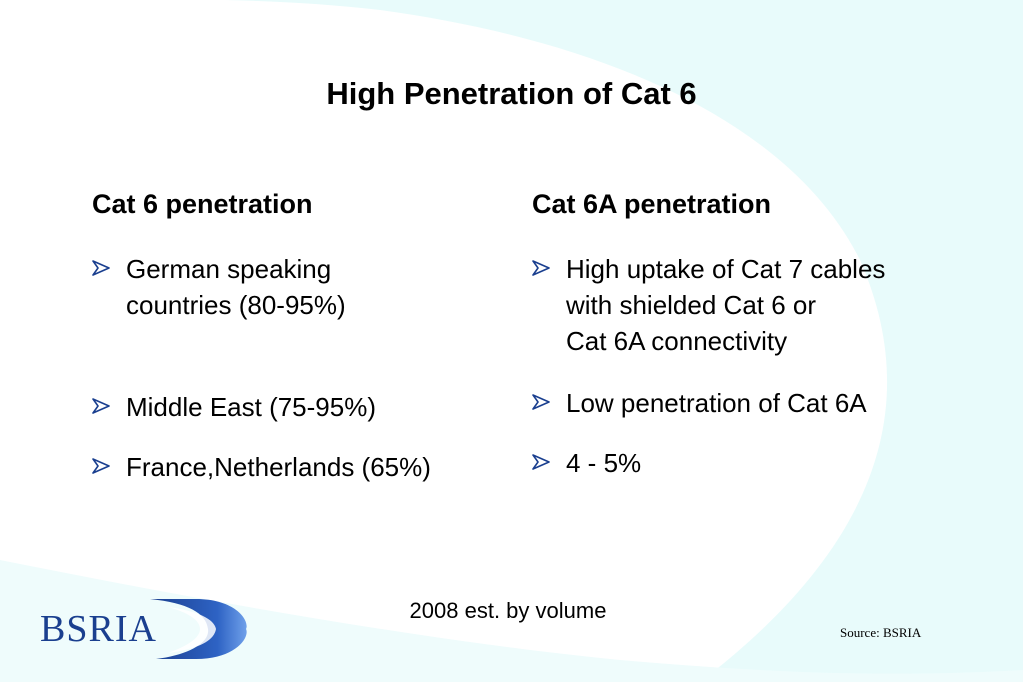 The width and height of the screenshot is (1023, 682). I want to click on bsria-logo: BSRIA, so click(143, 629).